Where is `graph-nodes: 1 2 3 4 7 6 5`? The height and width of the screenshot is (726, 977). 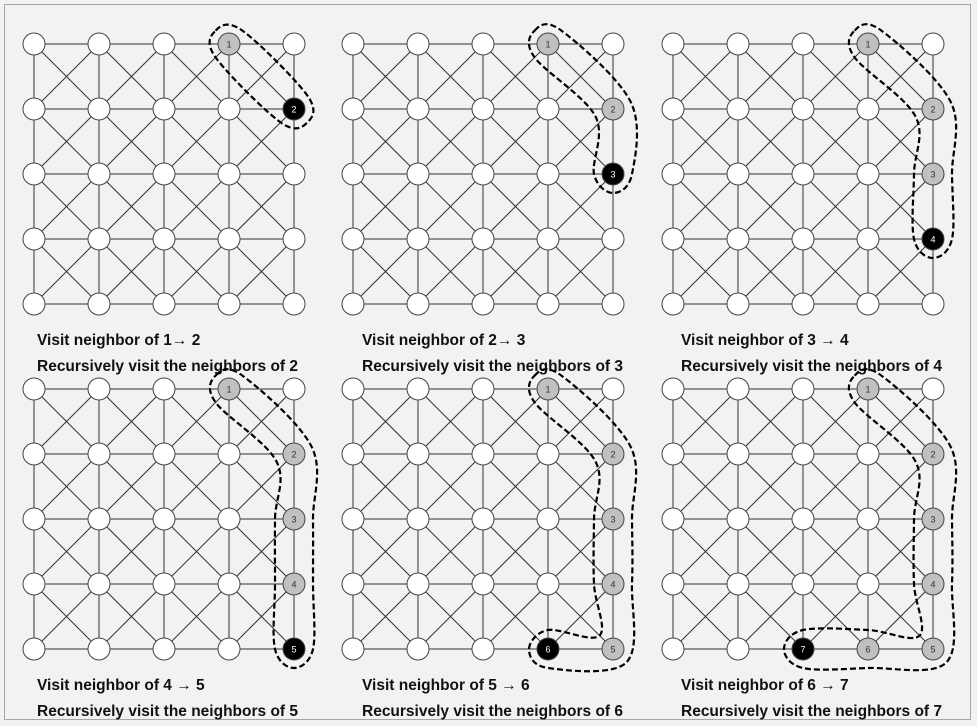
graph-nodes: 1 2 3 4 7 6 5 is located at coordinates (803, 519).